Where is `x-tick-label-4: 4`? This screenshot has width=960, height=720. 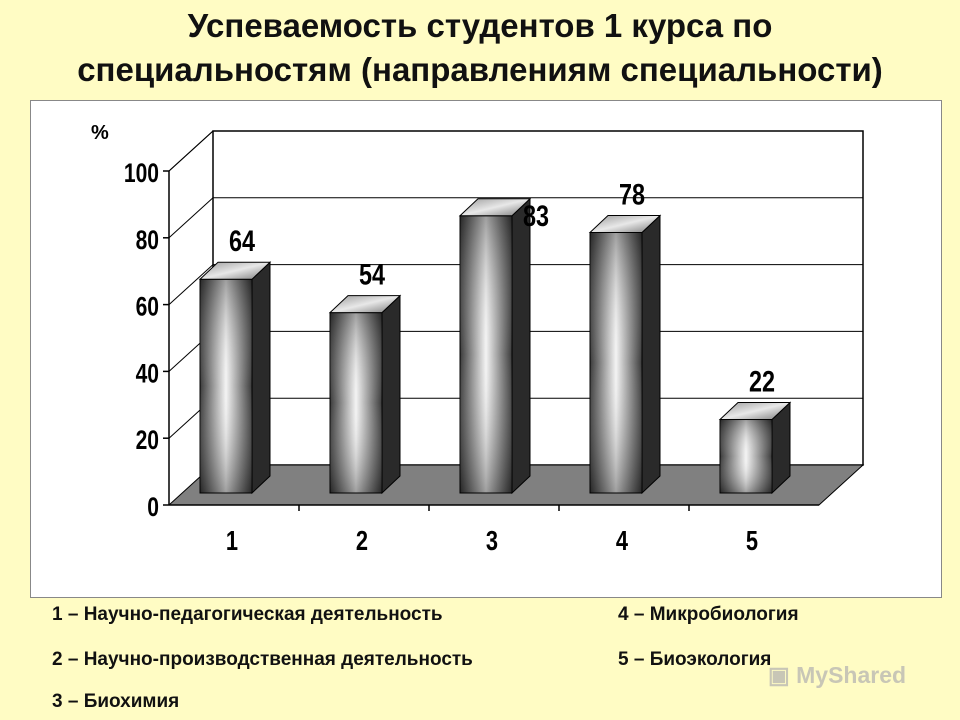 x-tick-label-4: 4 is located at coordinates (622, 540).